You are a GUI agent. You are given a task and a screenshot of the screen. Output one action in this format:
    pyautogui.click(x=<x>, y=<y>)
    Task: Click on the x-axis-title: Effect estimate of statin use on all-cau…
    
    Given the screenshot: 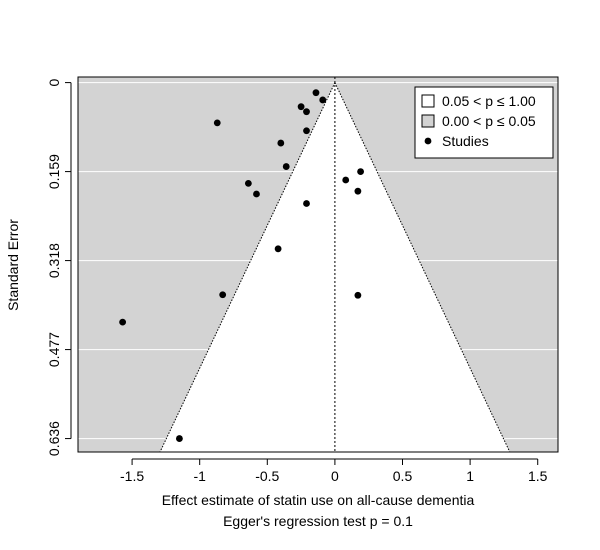 What is the action you would take?
    pyautogui.click(x=318, y=500)
    